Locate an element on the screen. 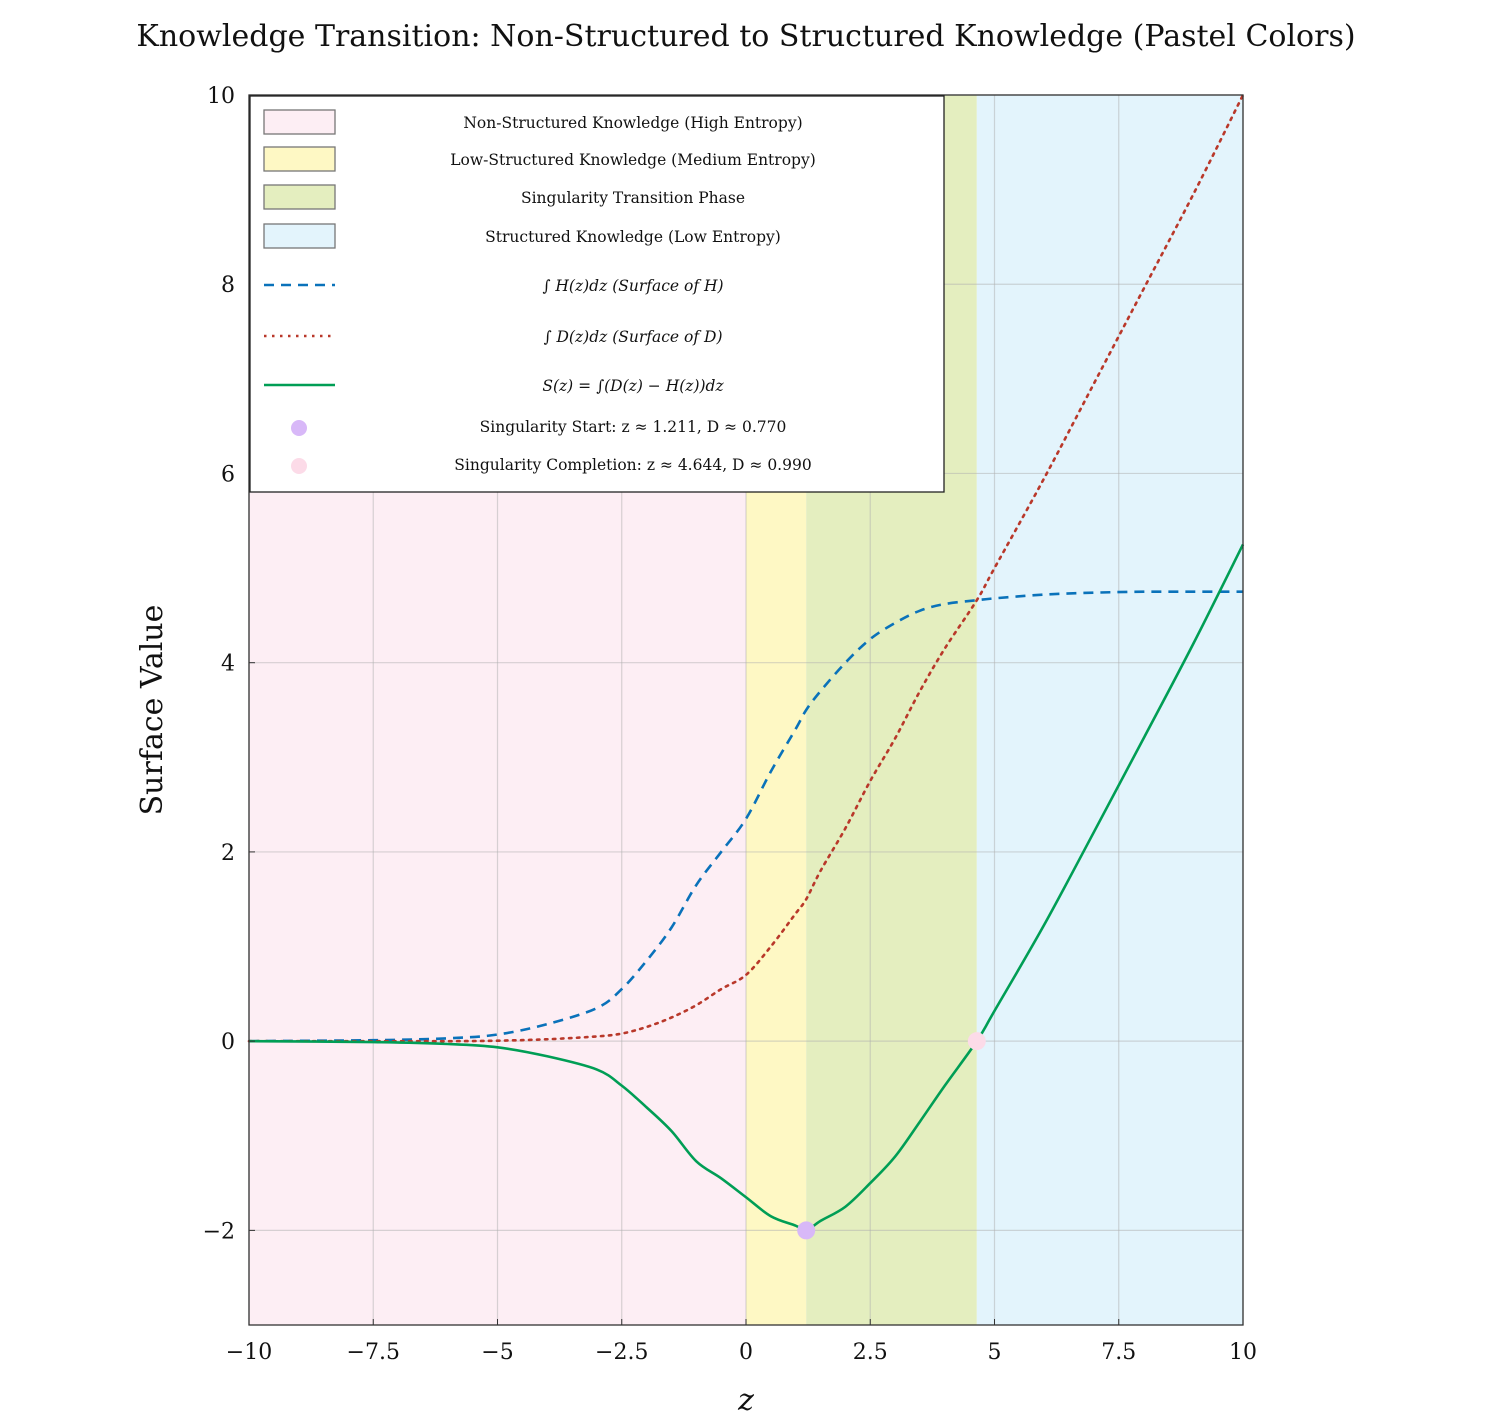 This screenshot has height=1425, width=1493. y-axis-label: Surface Value is located at coordinates (152, 710).